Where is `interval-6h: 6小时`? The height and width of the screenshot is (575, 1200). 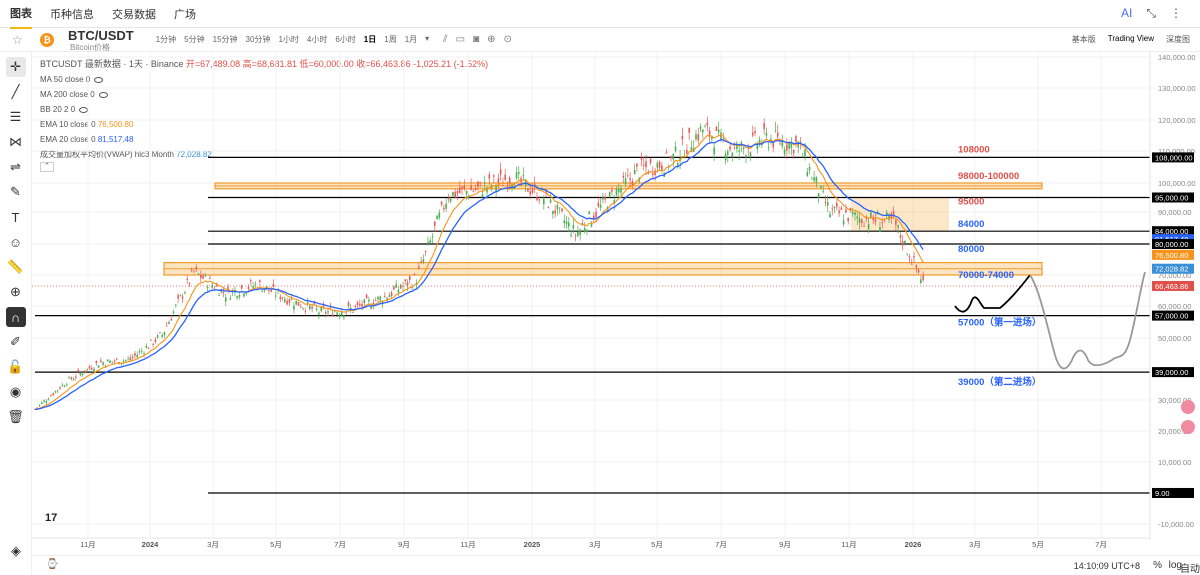 interval-6h: 6小时 is located at coordinates (345, 39).